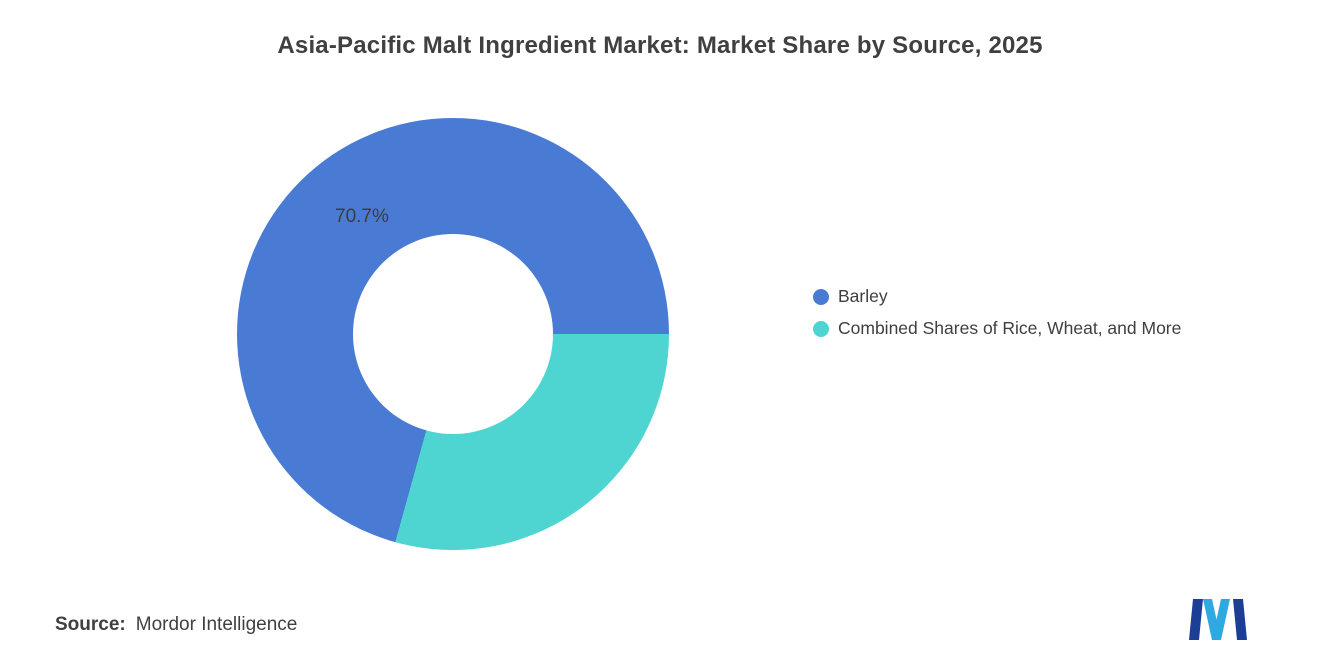  I want to click on donut-hole, so click(453, 334).